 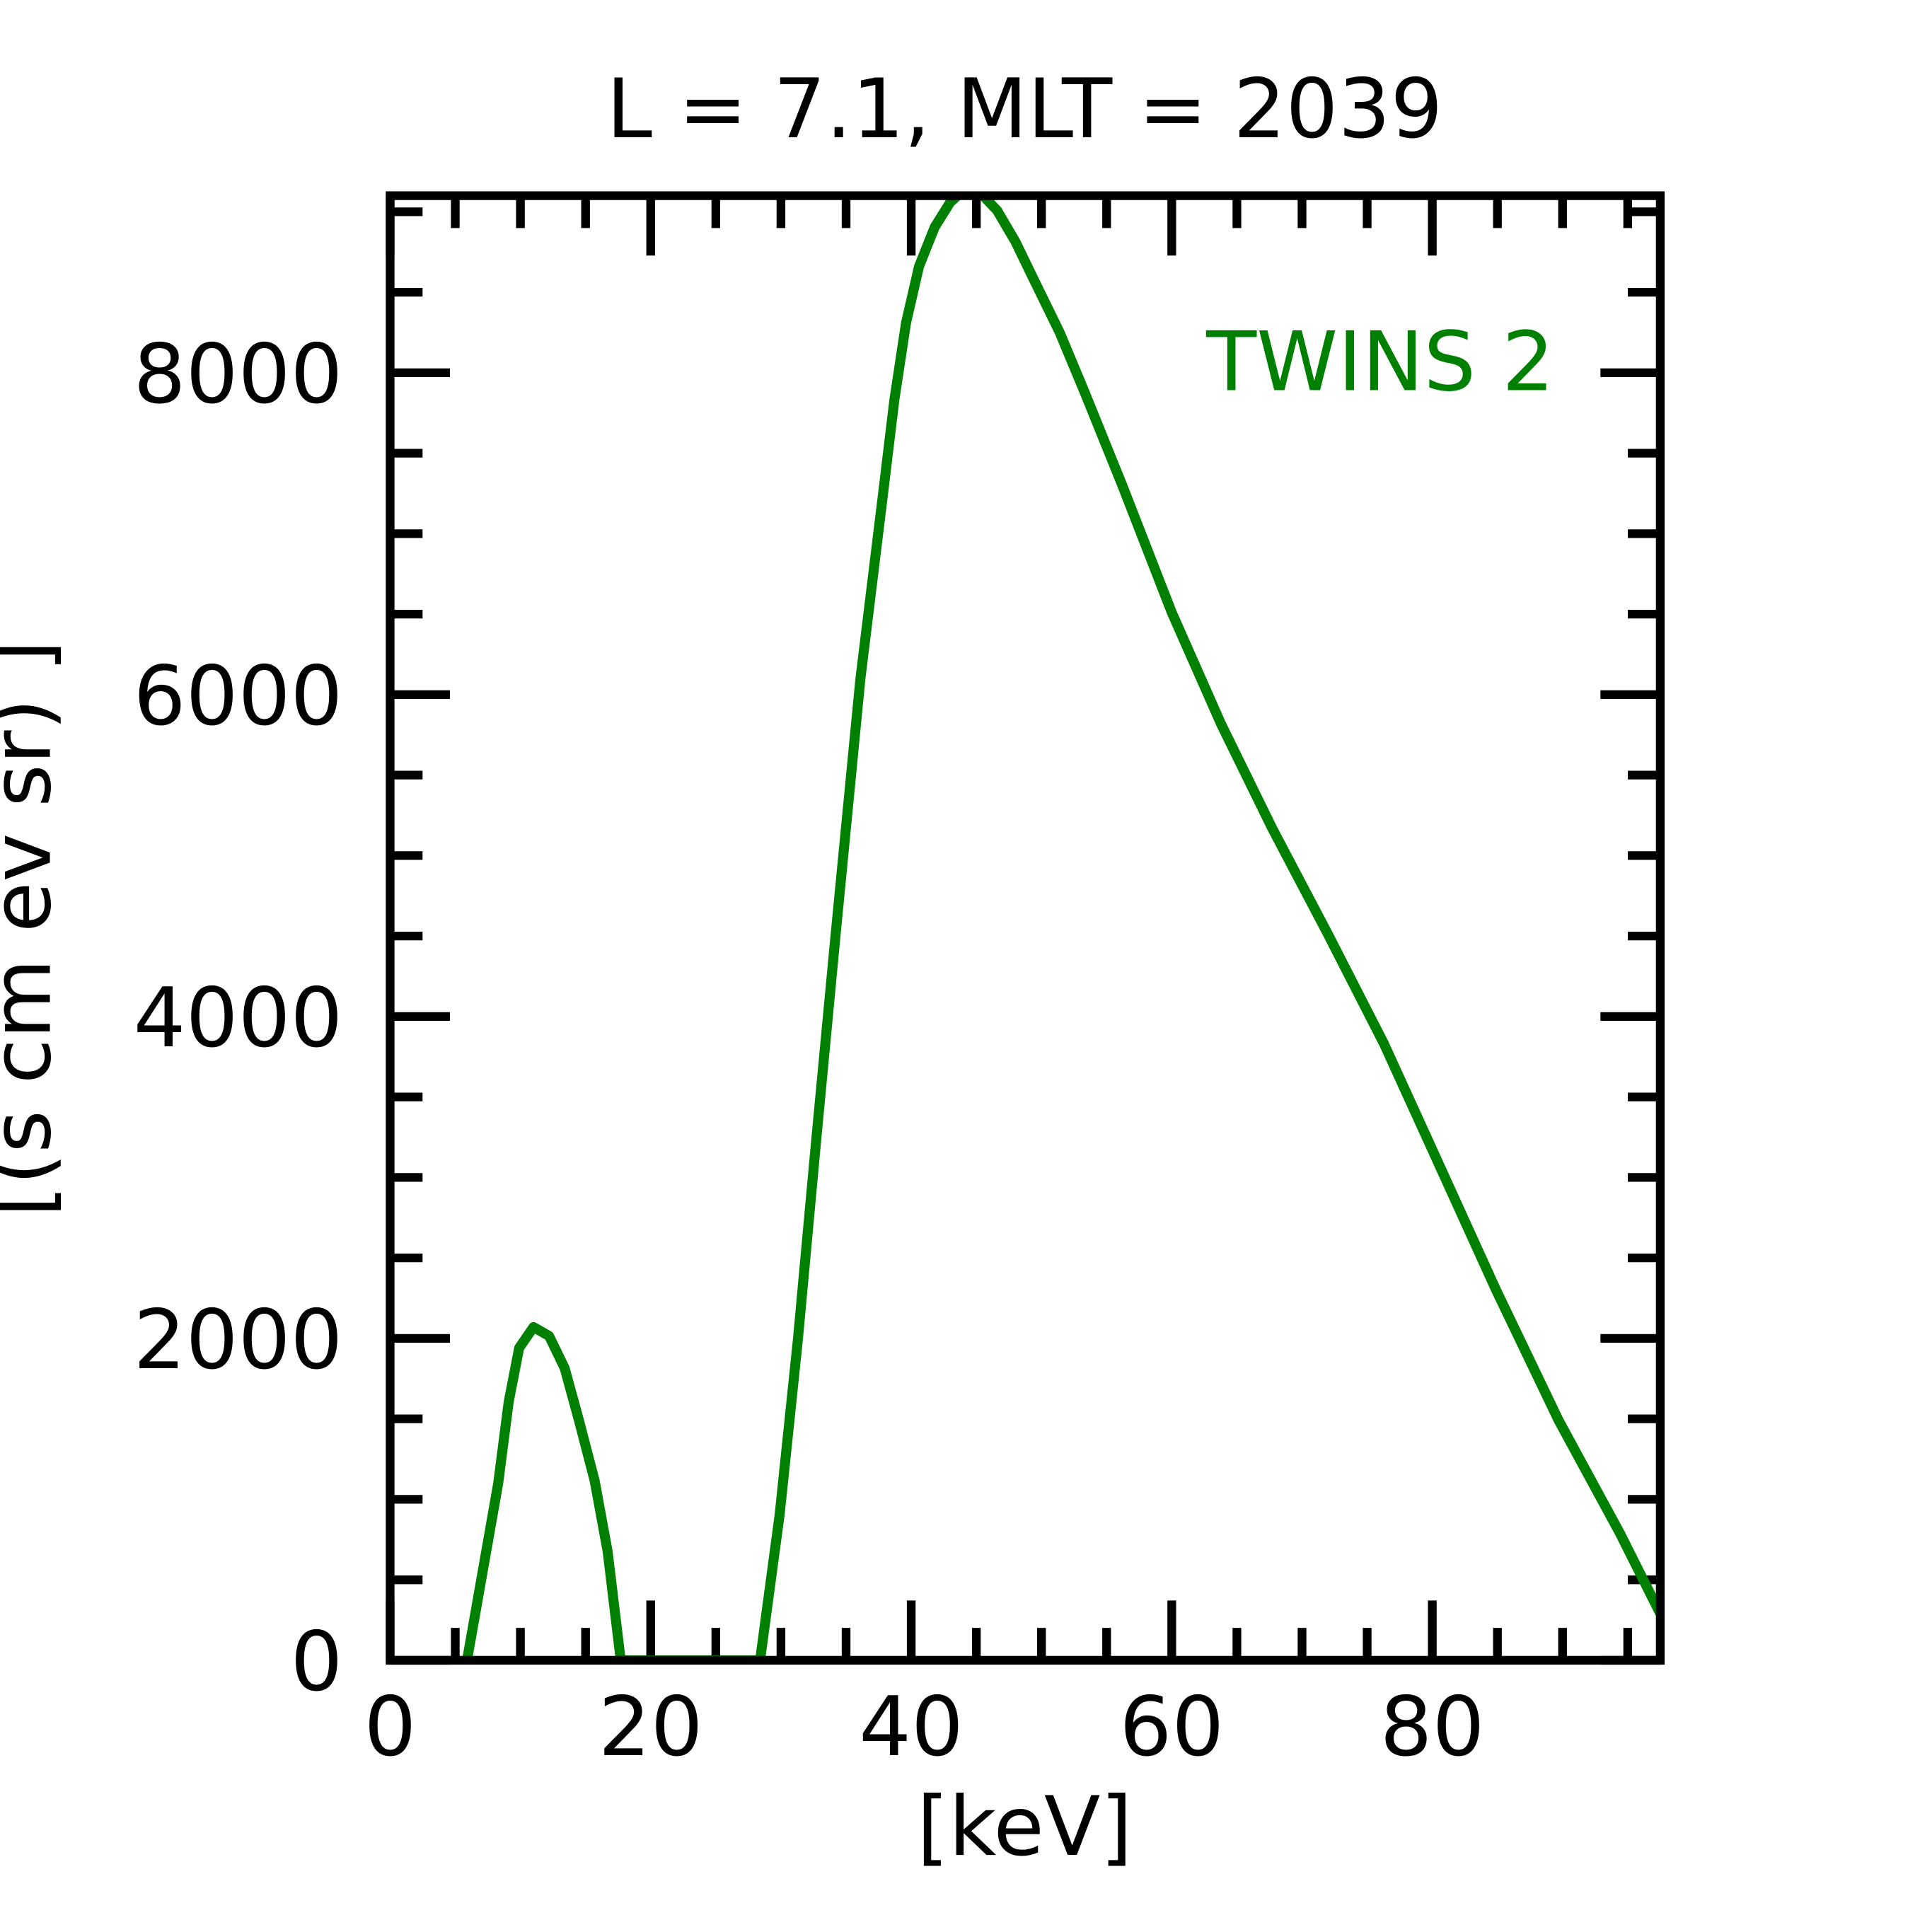 I want to click on y-tick-label: 8000, so click(x=238, y=374).